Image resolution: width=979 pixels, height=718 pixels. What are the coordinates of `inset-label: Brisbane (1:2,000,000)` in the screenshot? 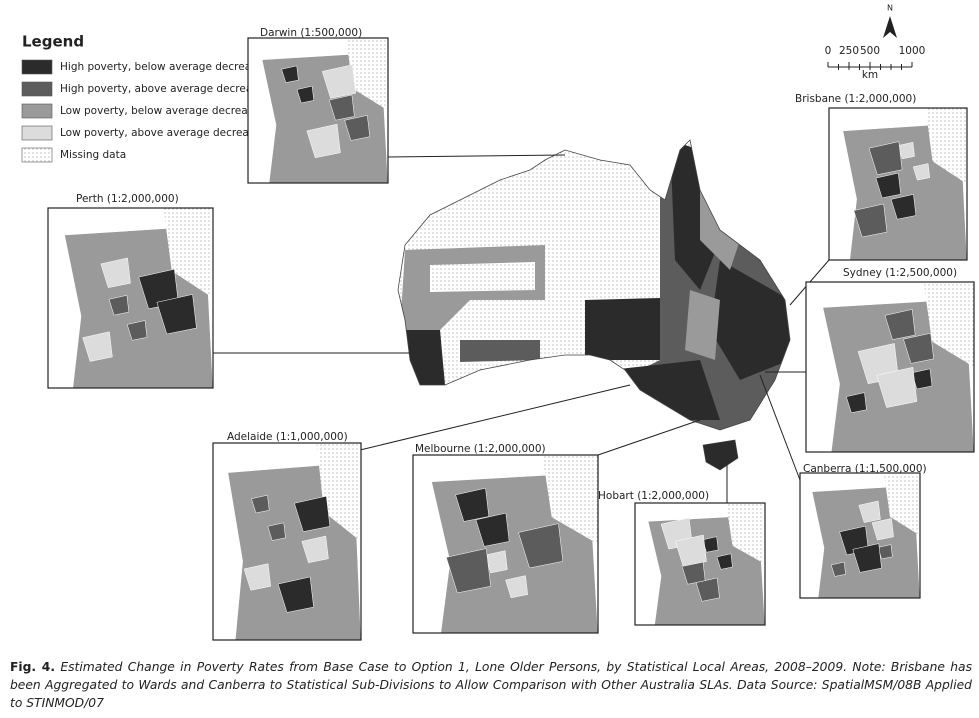 It's located at (855, 99).